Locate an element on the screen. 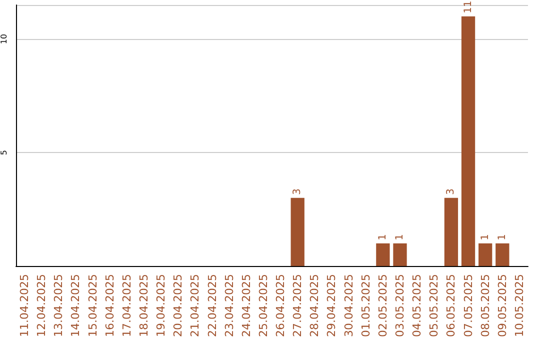 This screenshot has width=540, height=340. x-tick-label: 16.04.2025 is located at coordinates (109, 306).